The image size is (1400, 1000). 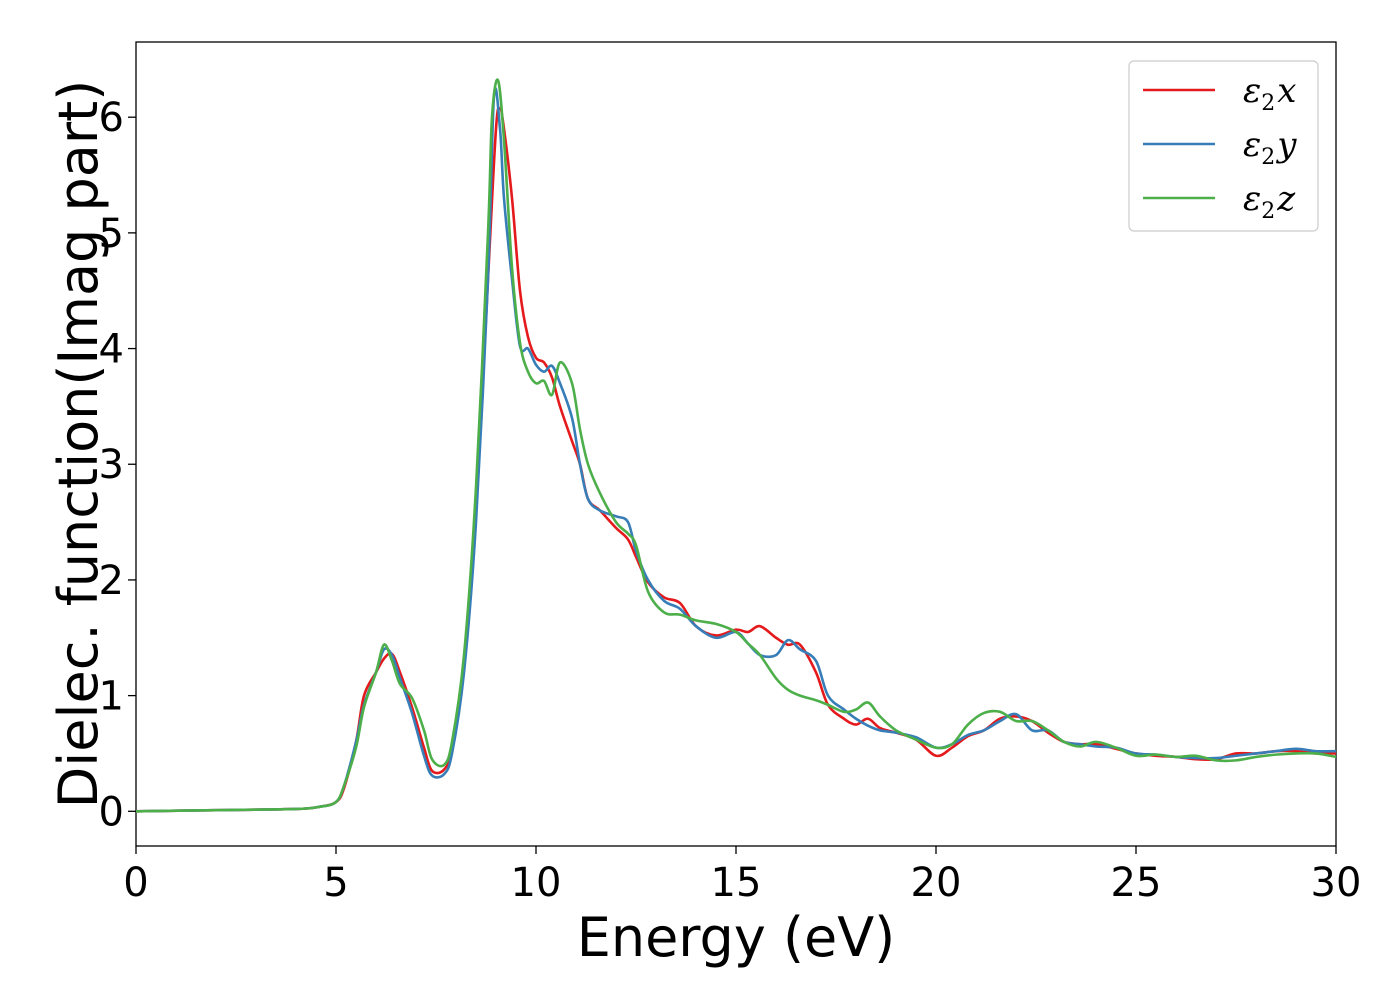 I want to click on x-axis: 0 5 10 15 20 25 30, so click(x=742, y=876).